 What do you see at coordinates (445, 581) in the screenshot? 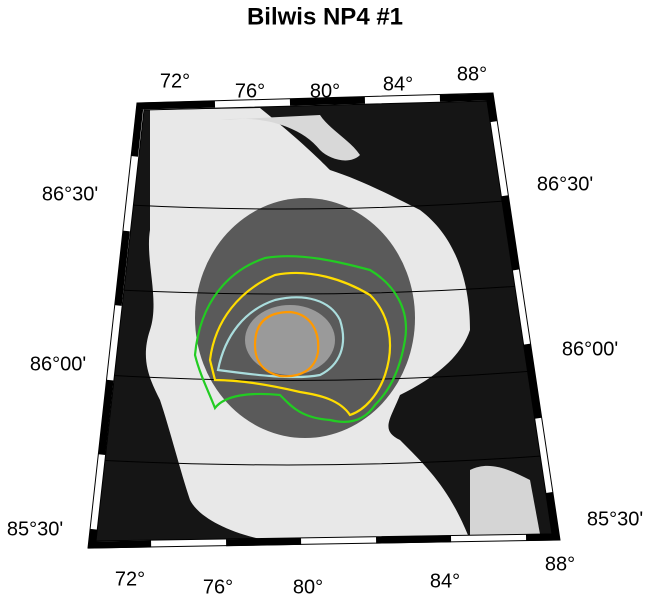
I see `bottom-label: 84°` at bounding box center [445, 581].